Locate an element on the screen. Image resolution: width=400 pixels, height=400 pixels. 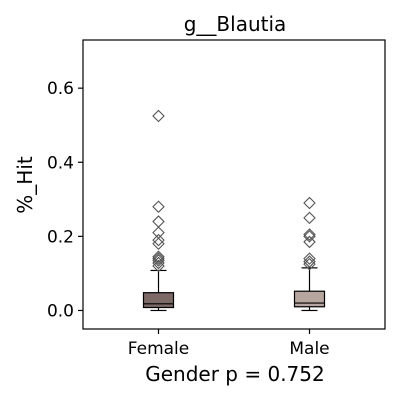
chart-title: g__Blautia is located at coordinates (235, 24).